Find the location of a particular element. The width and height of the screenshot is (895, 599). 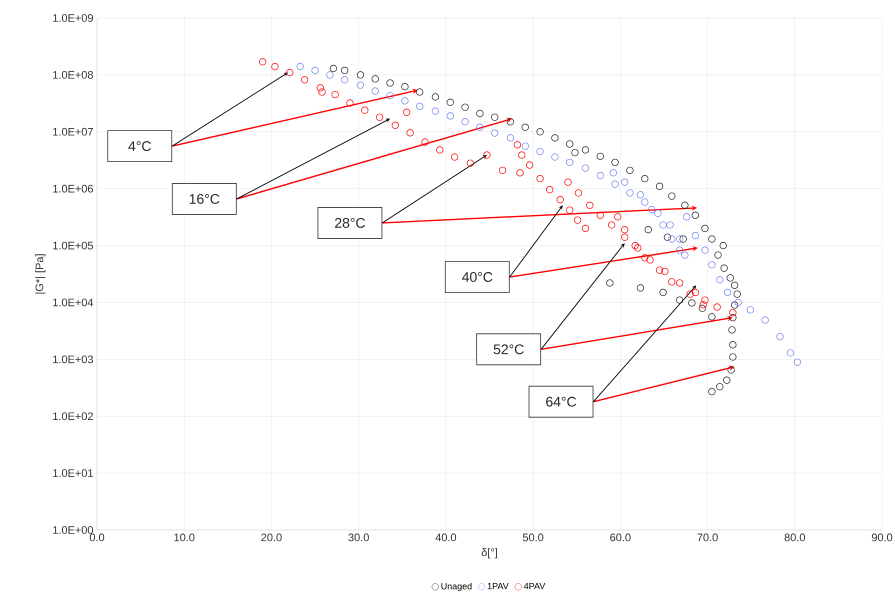

legend-label: 1PAV is located at coordinates (498, 586).